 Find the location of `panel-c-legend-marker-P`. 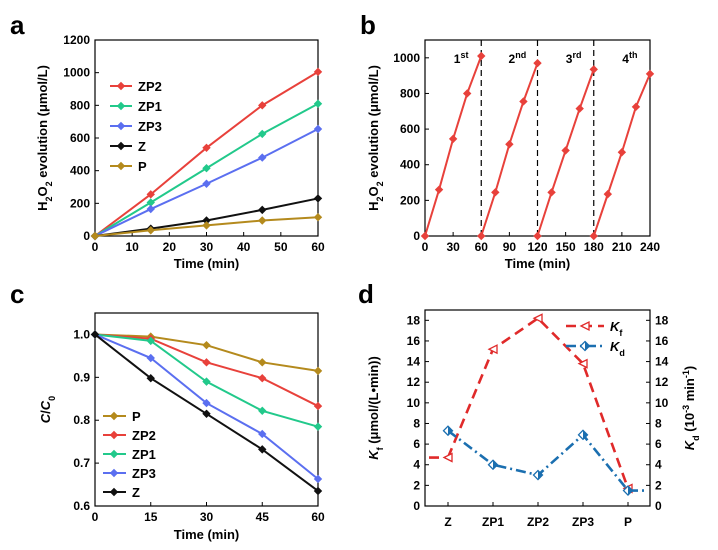

panel-c-legend-marker-P is located at coordinates (114, 416).